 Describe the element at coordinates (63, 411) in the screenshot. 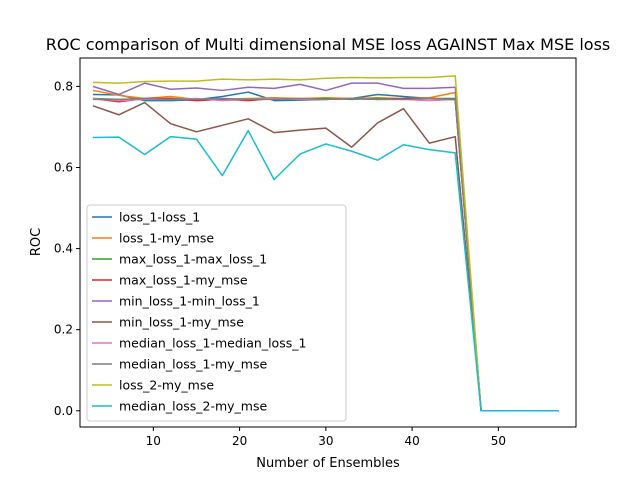

I see `y-tick-label: 0.0` at that location.